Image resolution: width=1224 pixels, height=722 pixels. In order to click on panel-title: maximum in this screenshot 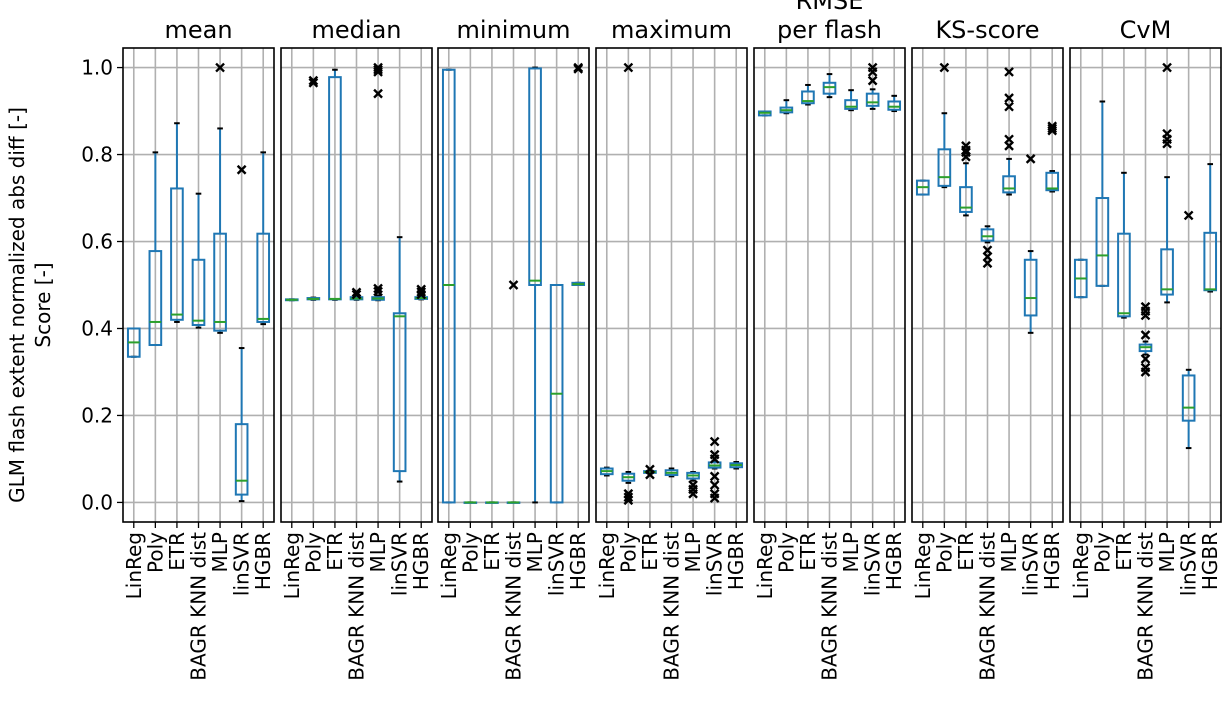, I will do `click(671, 30)`.